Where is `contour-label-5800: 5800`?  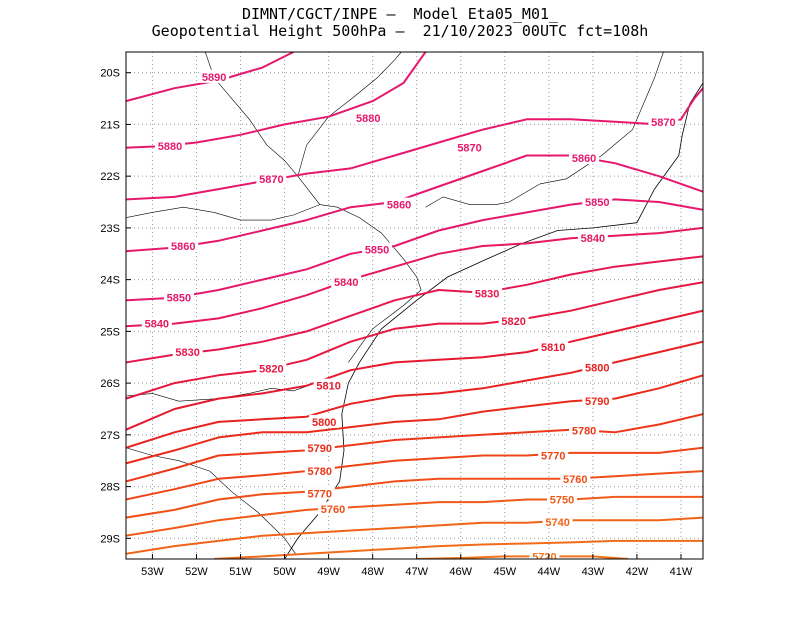
contour-label-5800: 5800 is located at coordinates (597, 369).